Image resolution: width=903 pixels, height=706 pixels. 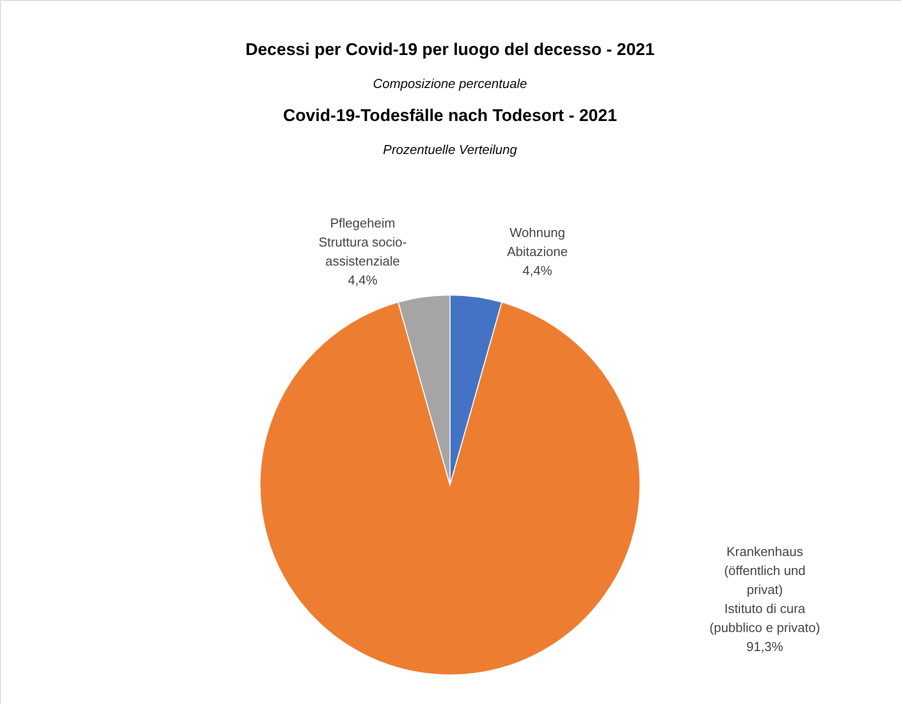 I want to click on slice-label: Krankenhaus (öffentlich und privat) Istituto di cura (pubblico e privato), so click(x=765, y=590).